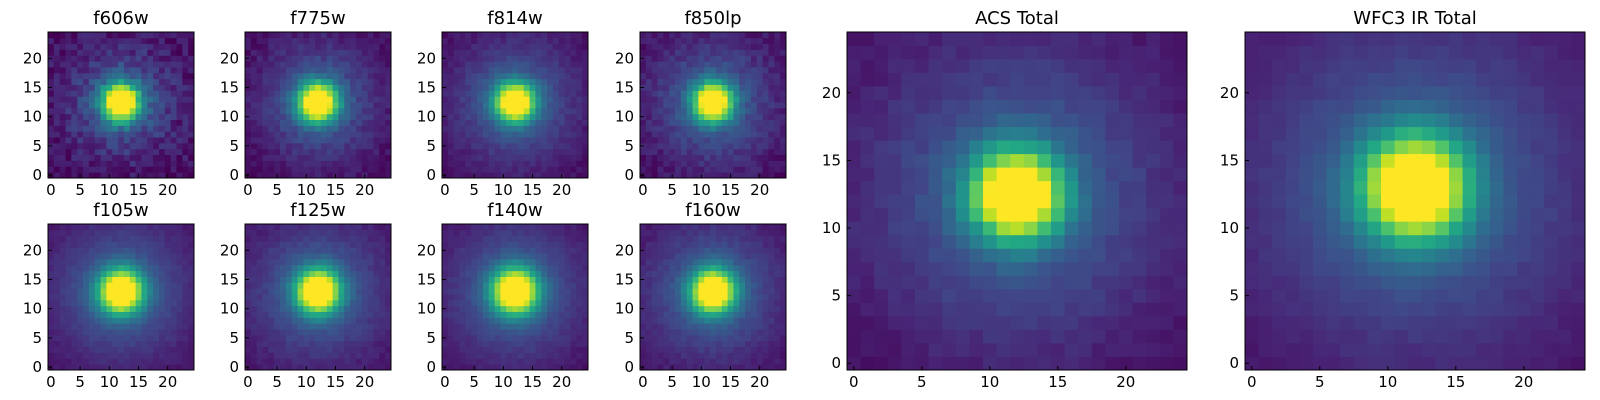  What do you see at coordinates (515, 105) in the screenshot?
I see `heatmap-cells` at bounding box center [515, 105].